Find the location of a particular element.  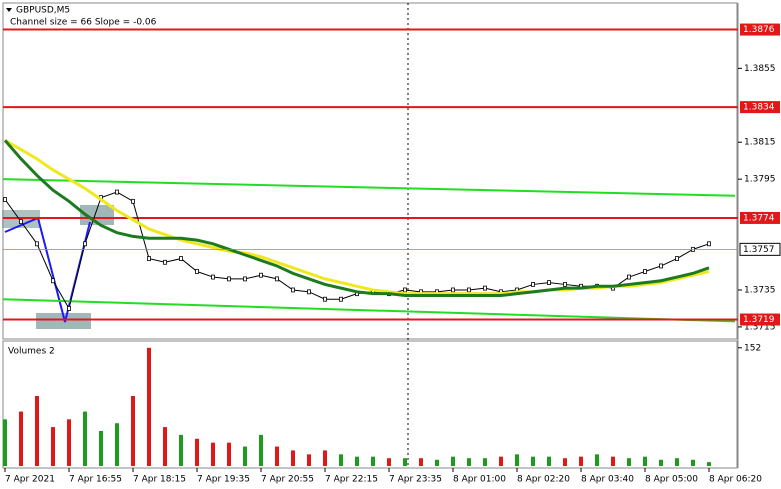

chart-subtitle: Channel size = 66 Slope = -0.06 is located at coordinates (83, 23).